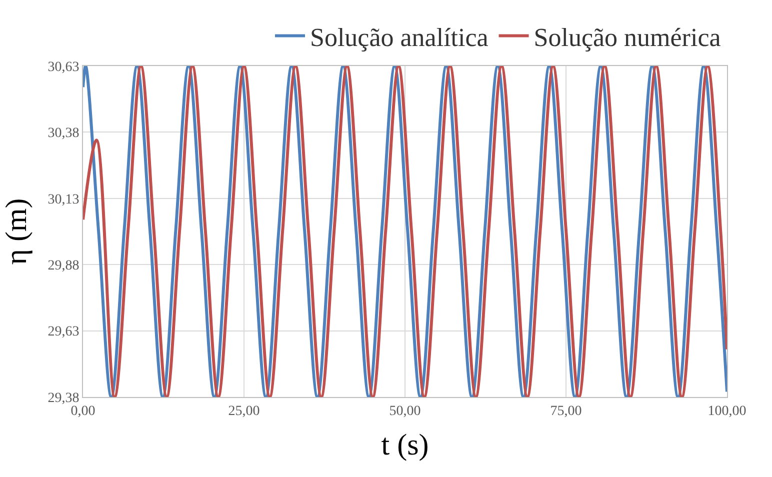 This screenshot has width=772, height=477. I want to click on y-axis-title: η (m), so click(16, 231).